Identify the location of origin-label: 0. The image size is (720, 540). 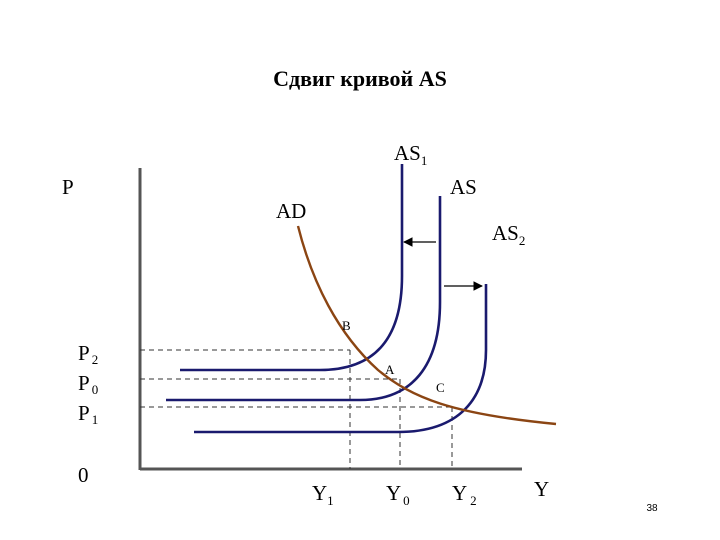
(83, 475).